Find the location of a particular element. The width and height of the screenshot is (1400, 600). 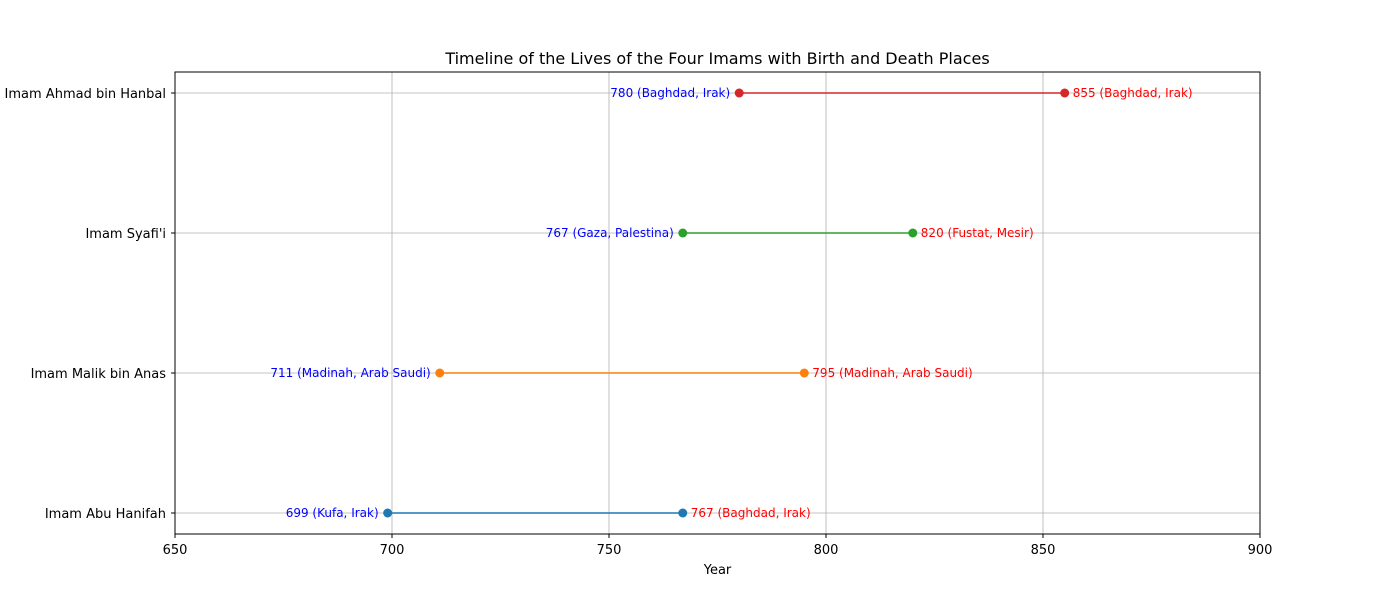

birth-label: 699 (Kufa, Irak) is located at coordinates (332, 513).